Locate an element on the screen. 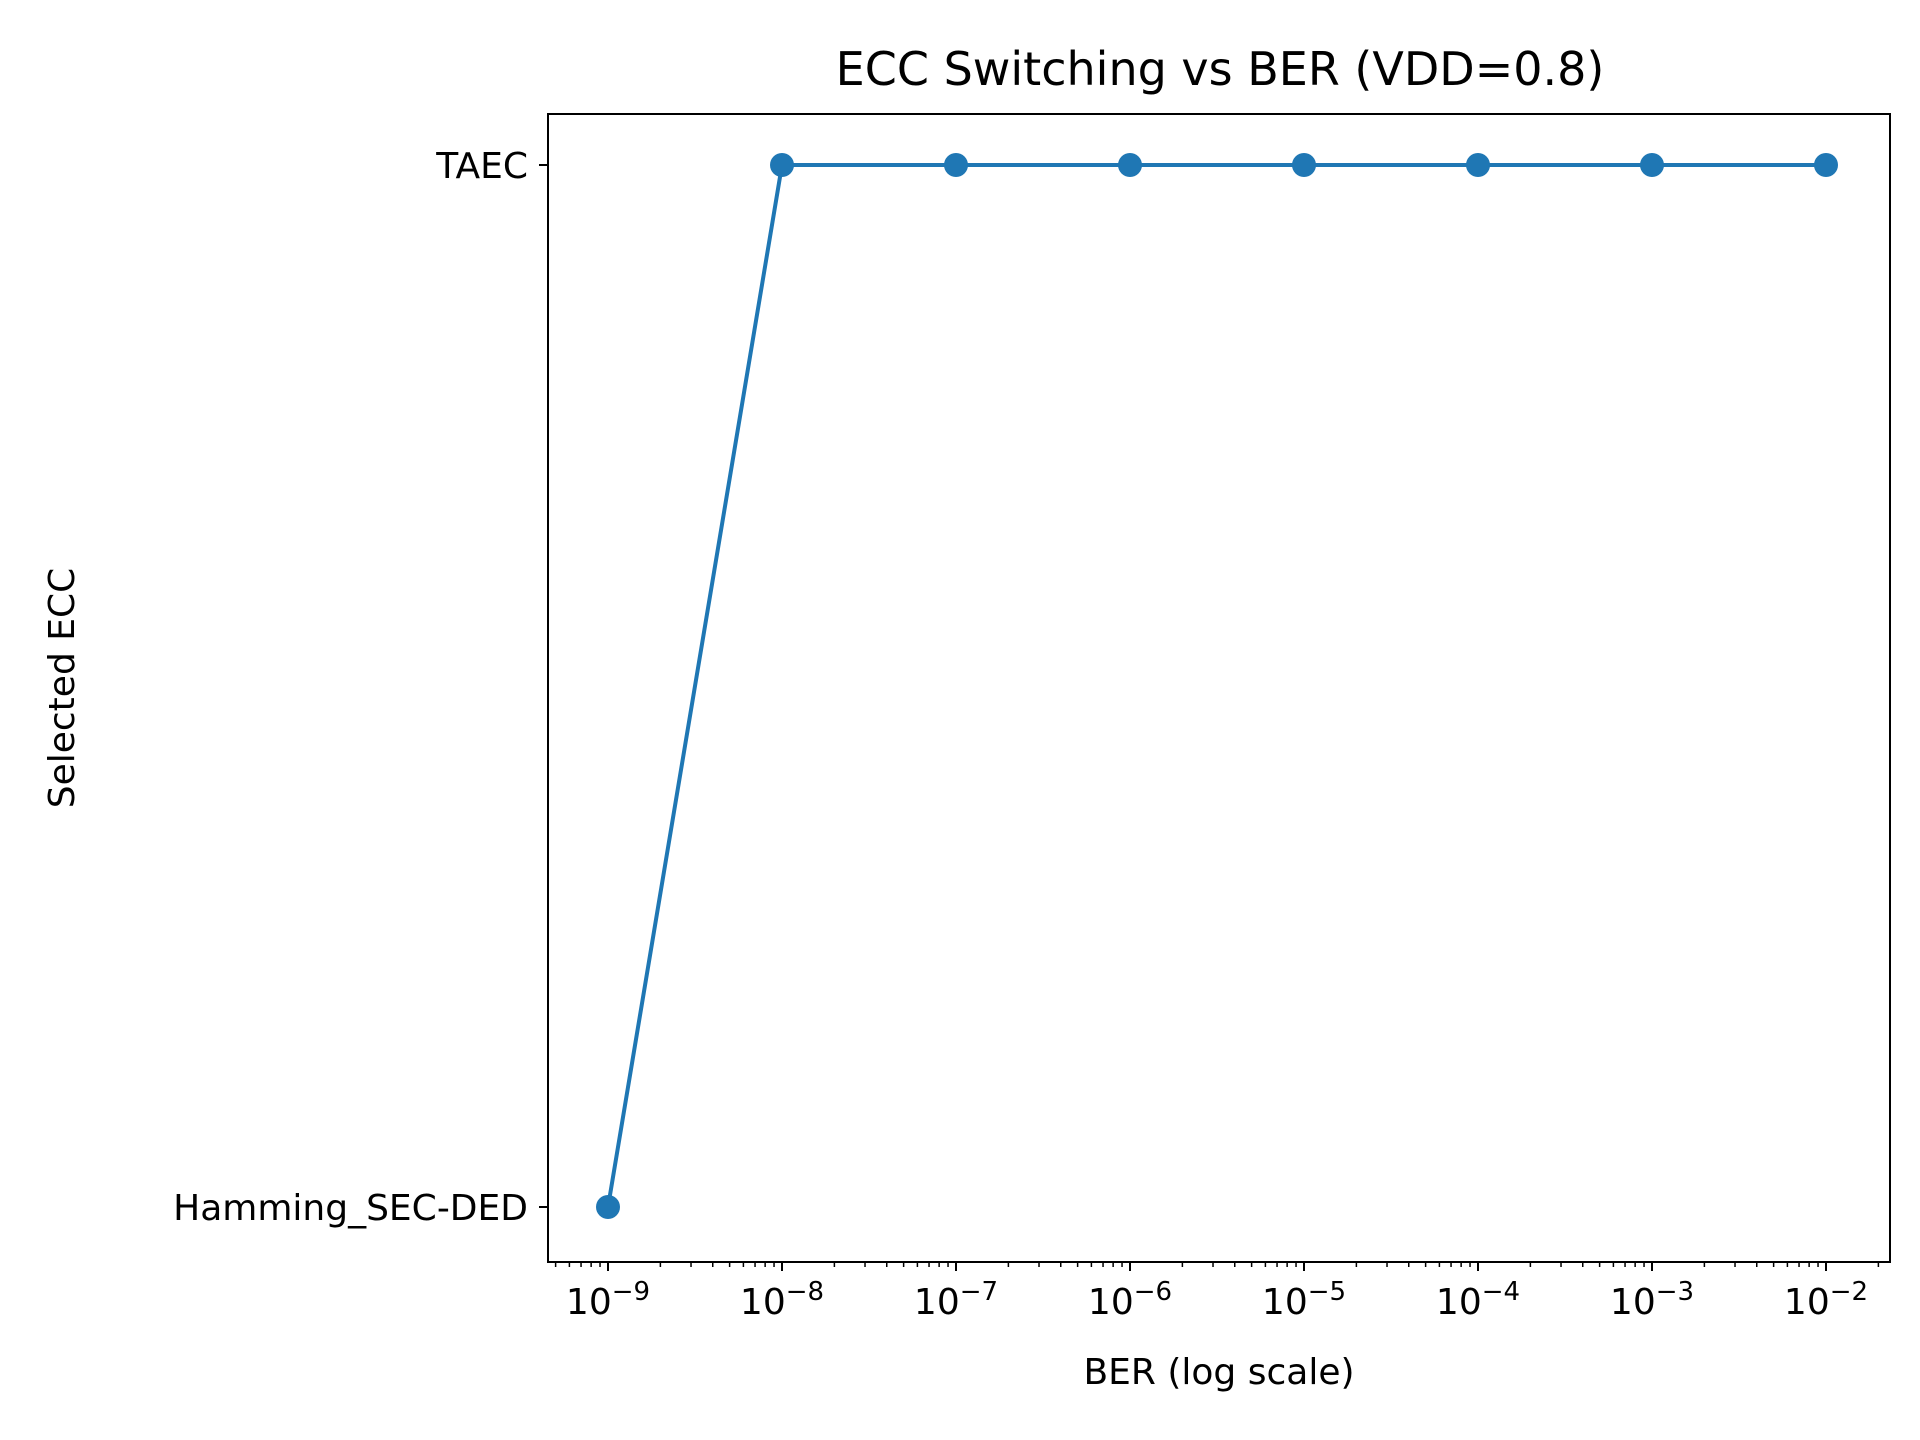 Image resolution: width=1920 pixels, height=1440 pixels. x-tick-label: 10⁻³ is located at coordinates (1652, 1300).